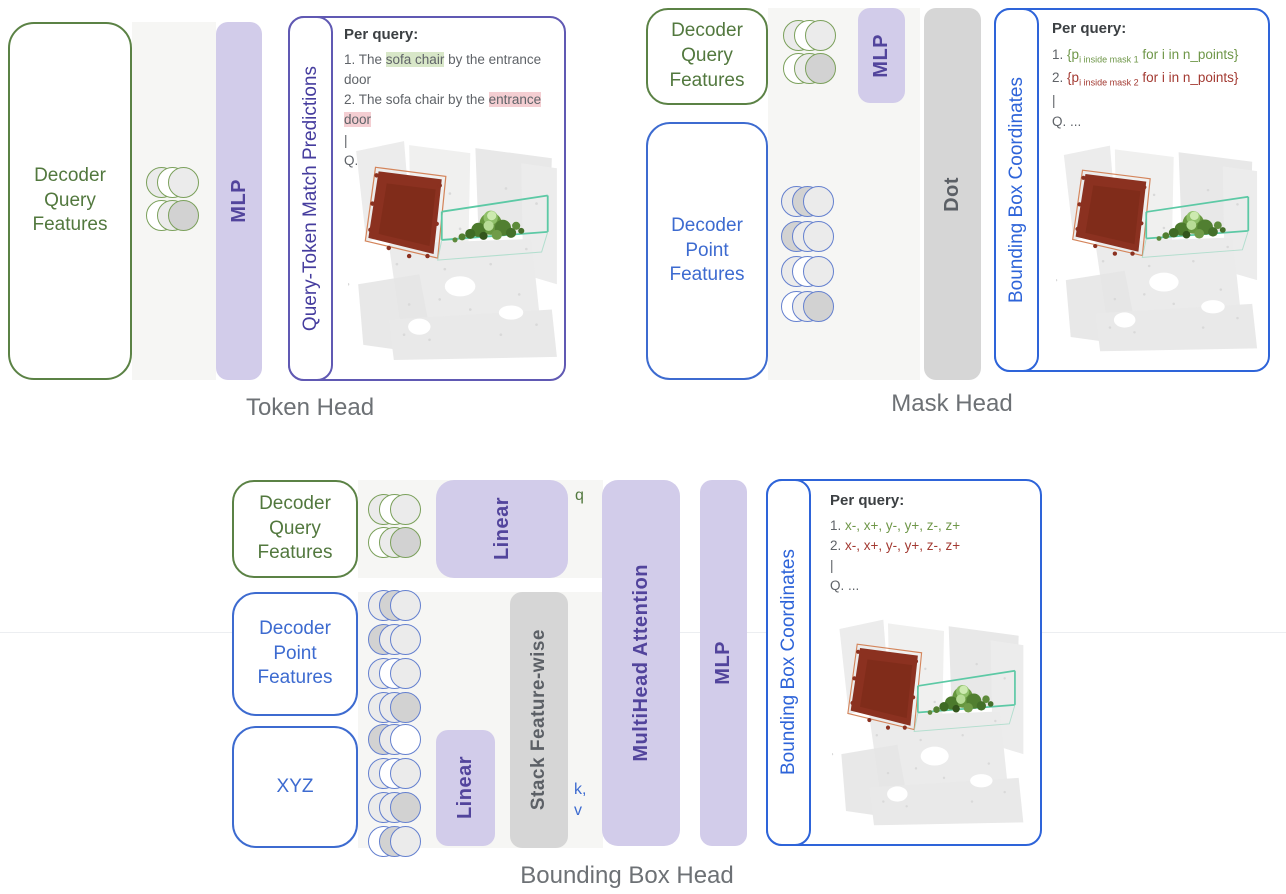 The image size is (1286, 894). I want to click on token-decoder-query-features-box: Decoder Query Features, so click(70, 201).